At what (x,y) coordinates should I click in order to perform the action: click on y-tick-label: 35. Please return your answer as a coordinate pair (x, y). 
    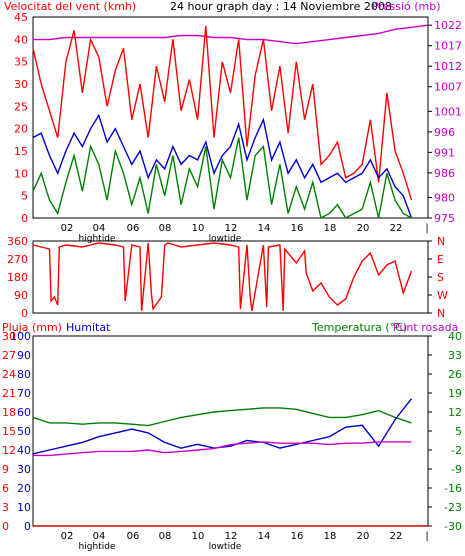
    Looking at the image, I should click on (21, 62).